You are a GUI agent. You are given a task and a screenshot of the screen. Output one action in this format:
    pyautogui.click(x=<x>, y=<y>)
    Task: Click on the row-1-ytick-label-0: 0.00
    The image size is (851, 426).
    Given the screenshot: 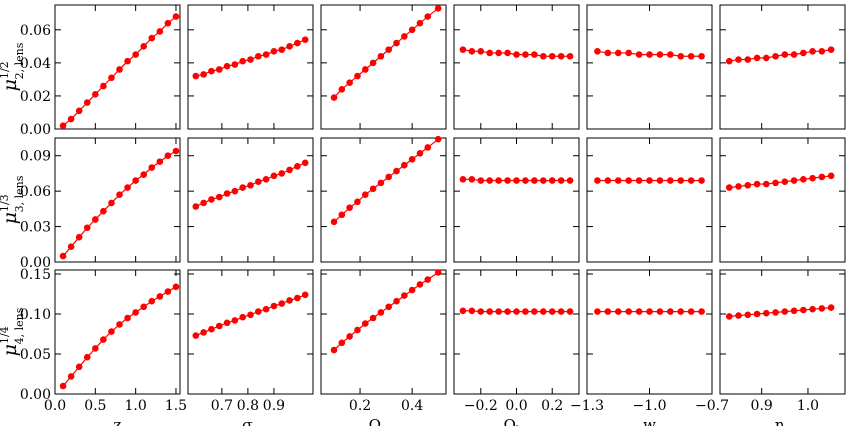 What is the action you would take?
    pyautogui.click(x=35, y=263)
    